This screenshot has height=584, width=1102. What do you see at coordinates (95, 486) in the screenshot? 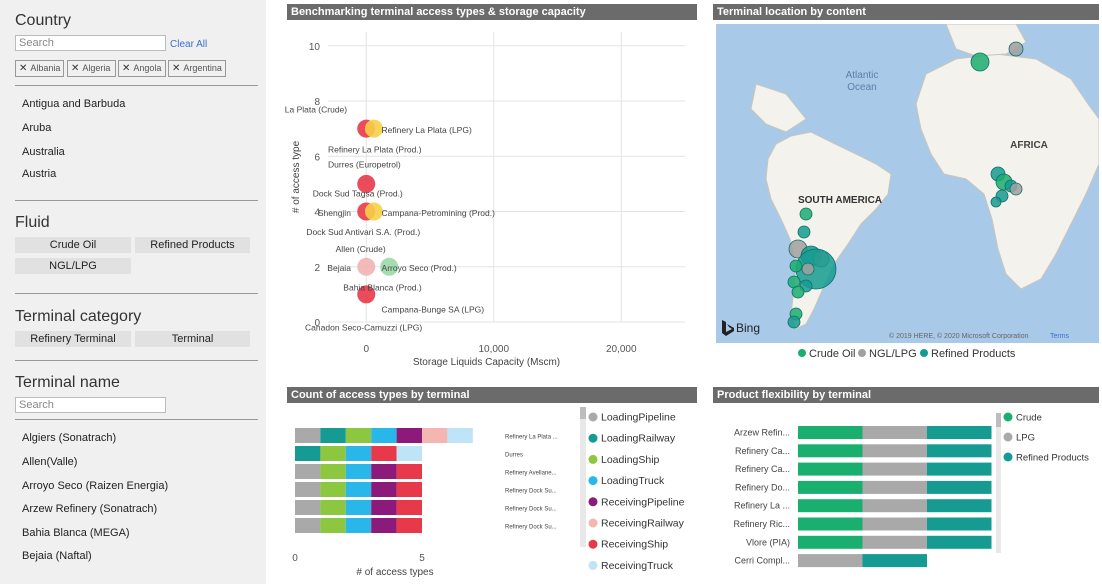
I see `terminal-item: Arroyo Seco (Raizen Energia)` at bounding box center [95, 486].